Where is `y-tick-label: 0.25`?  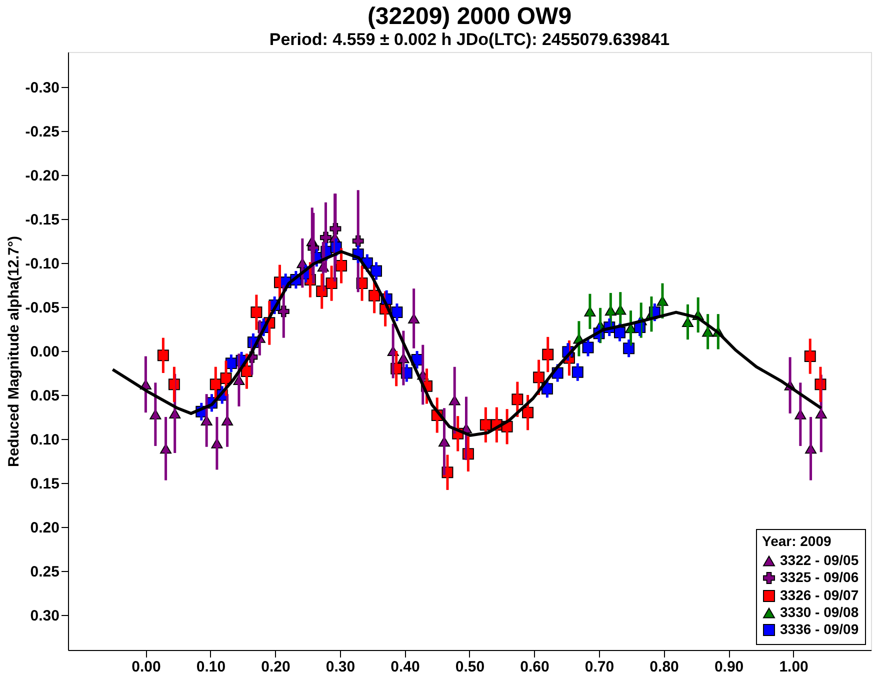
y-tick-label: 0.25 is located at coordinates (45, 571).